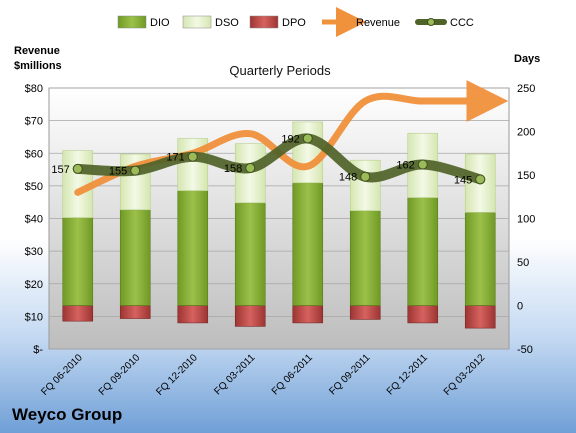  What do you see at coordinates (34, 317) in the screenshot?
I see `left-tick-label: $10` at bounding box center [34, 317].